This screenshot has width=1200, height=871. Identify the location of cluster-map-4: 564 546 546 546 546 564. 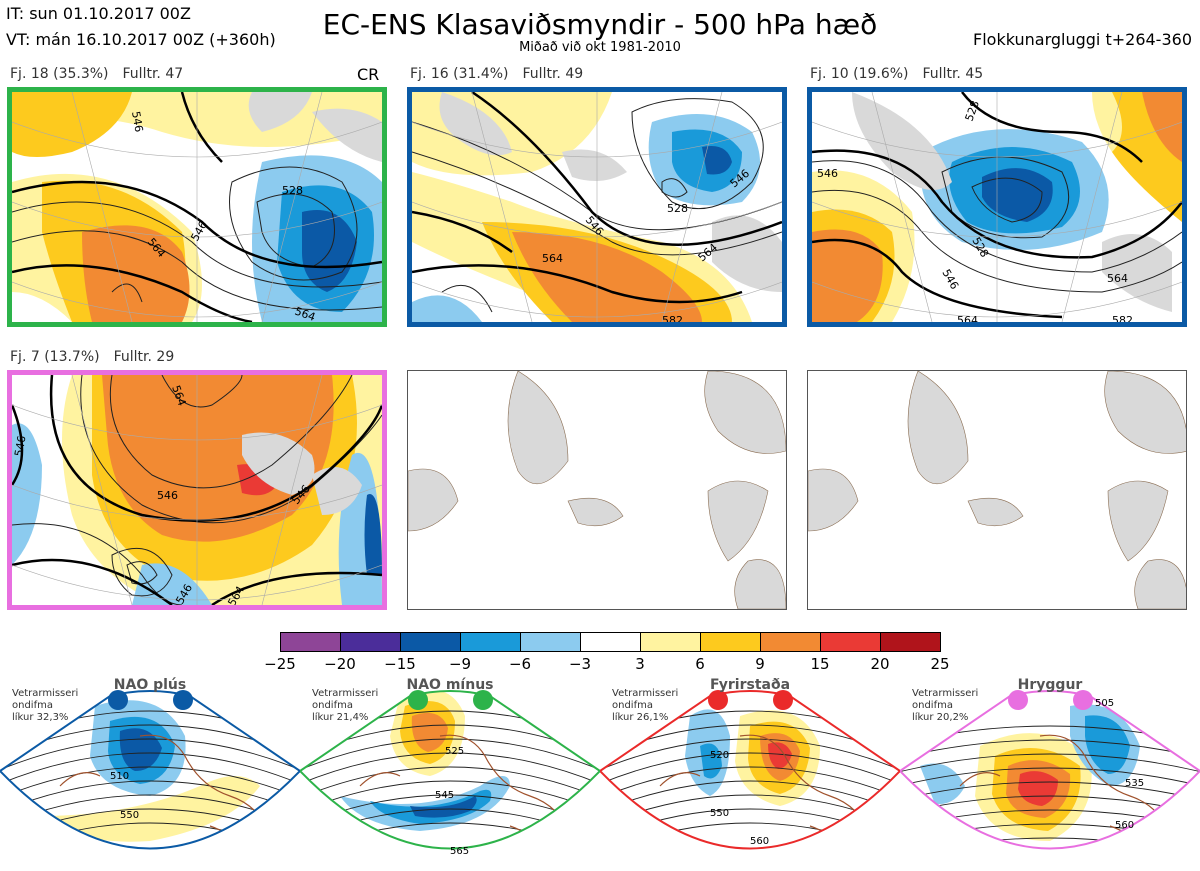
(197, 490).